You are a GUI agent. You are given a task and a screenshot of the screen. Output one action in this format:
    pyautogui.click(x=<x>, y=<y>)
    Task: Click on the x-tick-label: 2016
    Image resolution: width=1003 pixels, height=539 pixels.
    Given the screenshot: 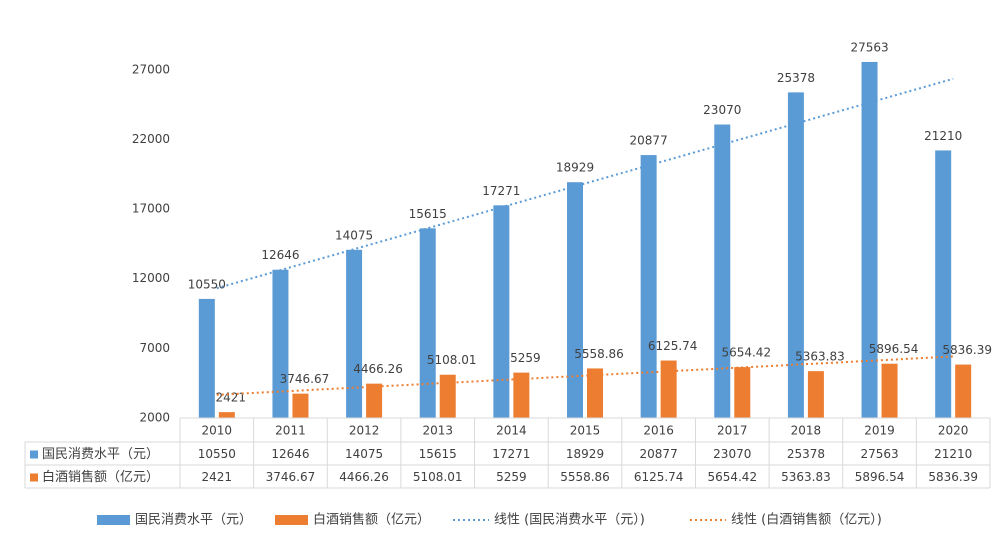 What is the action you would take?
    pyautogui.click(x=658, y=431)
    